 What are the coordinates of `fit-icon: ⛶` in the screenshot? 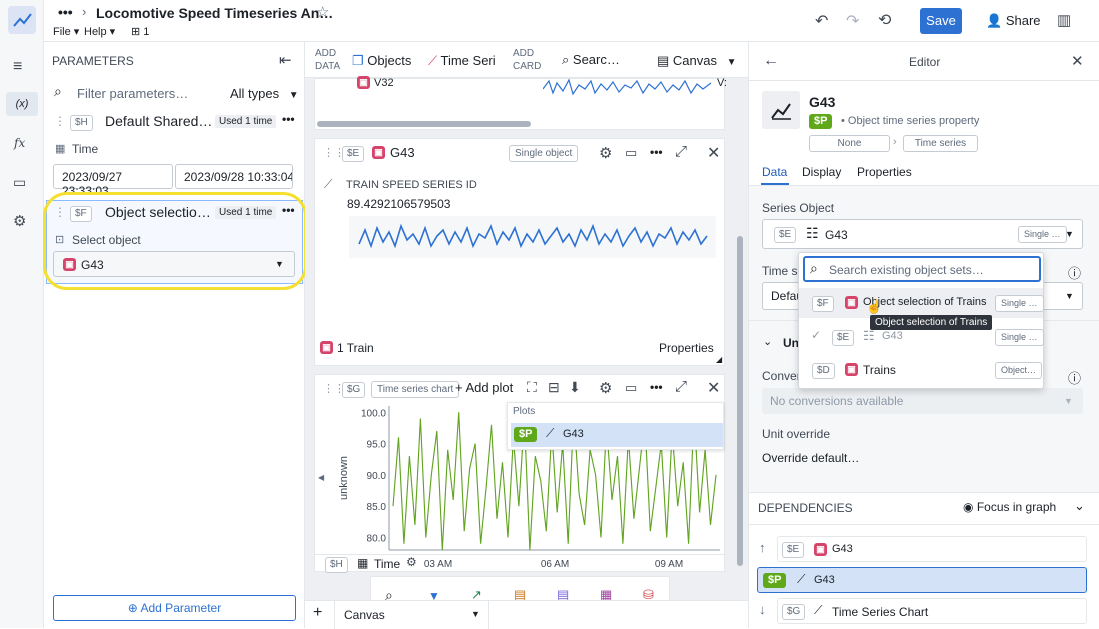 It's located at (532, 387).